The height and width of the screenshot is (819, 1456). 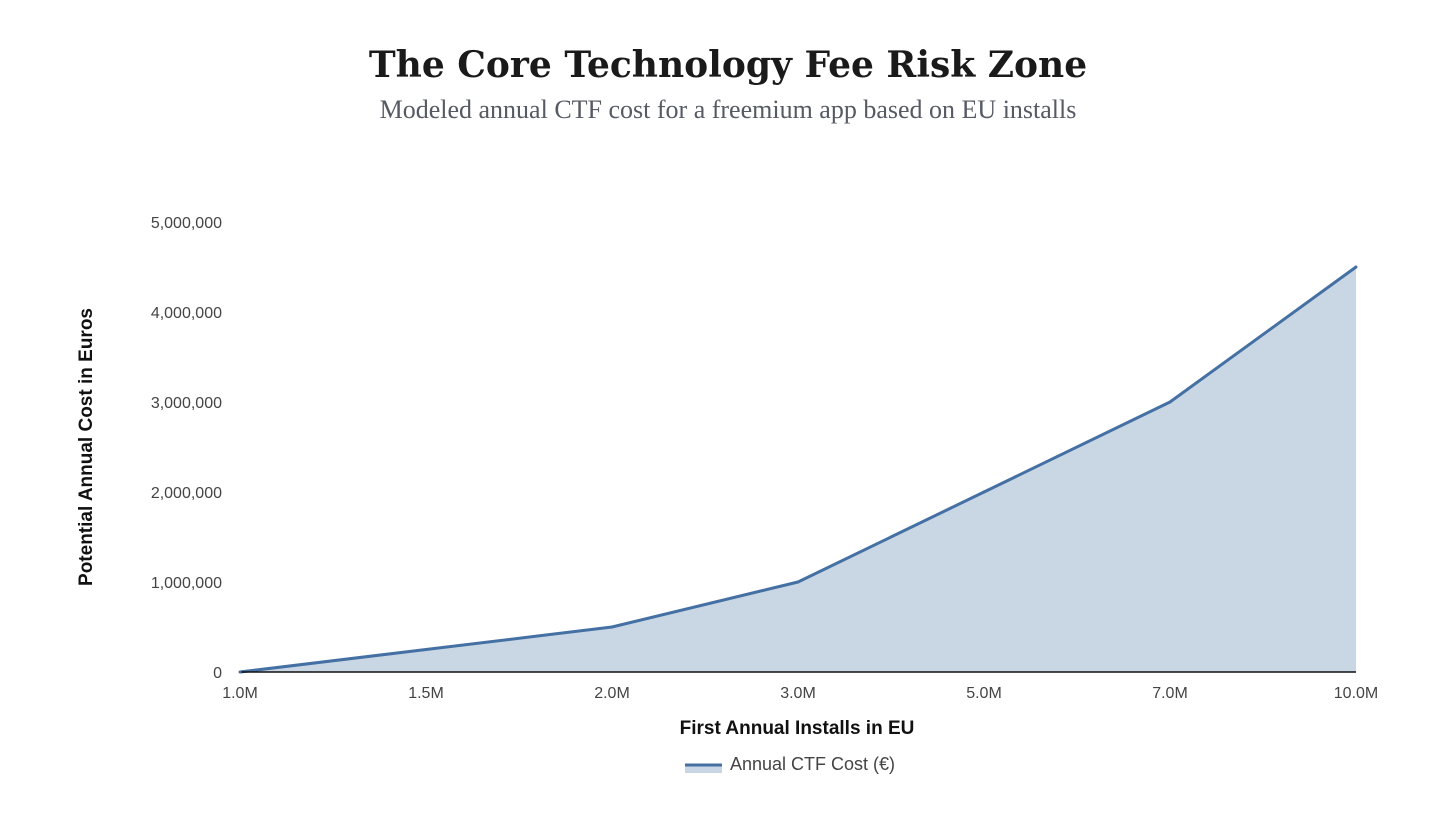 What do you see at coordinates (86, 447) in the screenshot?
I see `y-axis-title: Potential Annual Cost in Euros` at bounding box center [86, 447].